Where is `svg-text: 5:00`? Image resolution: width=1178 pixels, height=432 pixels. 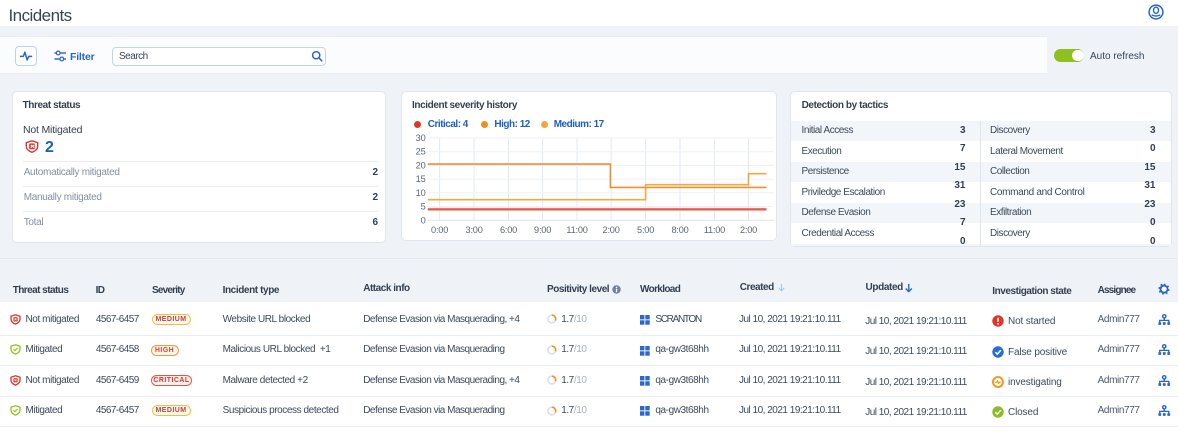
svg-text: 5:00 is located at coordinates (645, 230).